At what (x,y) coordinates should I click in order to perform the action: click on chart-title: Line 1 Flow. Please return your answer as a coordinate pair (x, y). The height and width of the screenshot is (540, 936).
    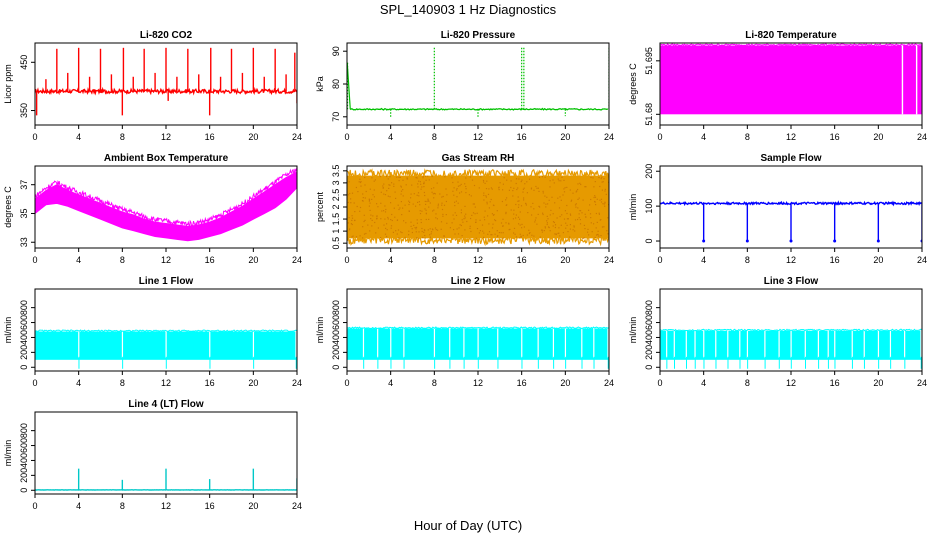
    Looking at the image, I should click on (166, 281).